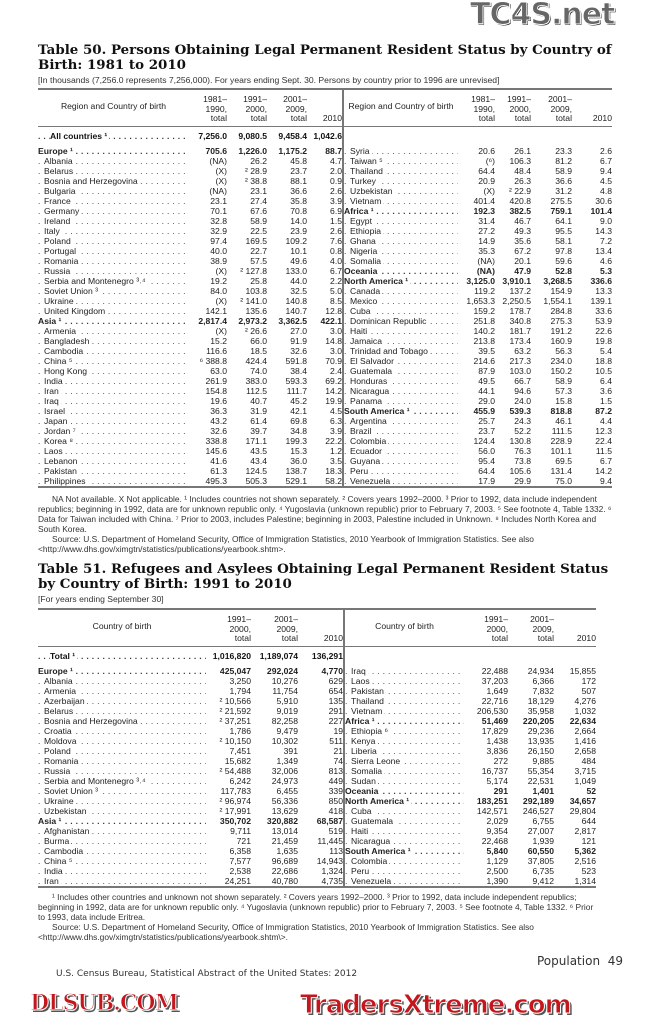  What do you see at coordinates (563, 391) in the screenshot?
I see `value-cell: 57.3` at bounding box center [563, 391].